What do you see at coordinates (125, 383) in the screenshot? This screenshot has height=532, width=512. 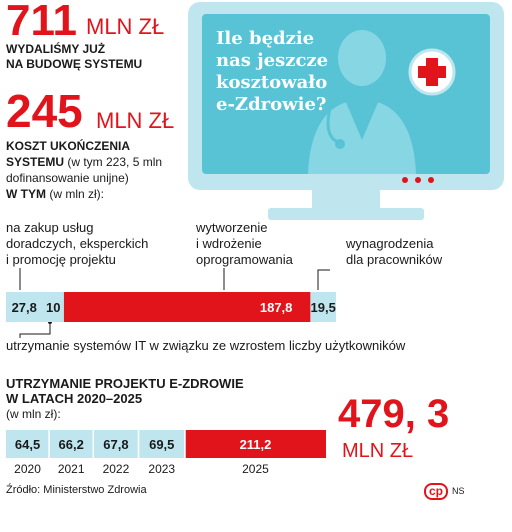 I see `section2-title-1: UTRZYMANIE PROJEKTU E-ZDROWIE` at bounding box center [125, 383].